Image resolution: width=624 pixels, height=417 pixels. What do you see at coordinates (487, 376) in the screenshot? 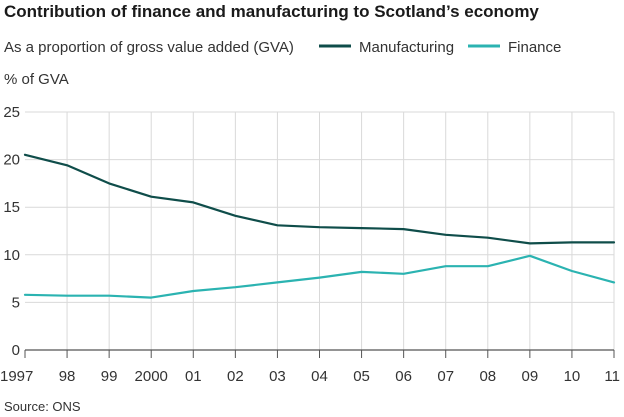
I see `x-tick-label: 08` at bounding box center [487, 376].